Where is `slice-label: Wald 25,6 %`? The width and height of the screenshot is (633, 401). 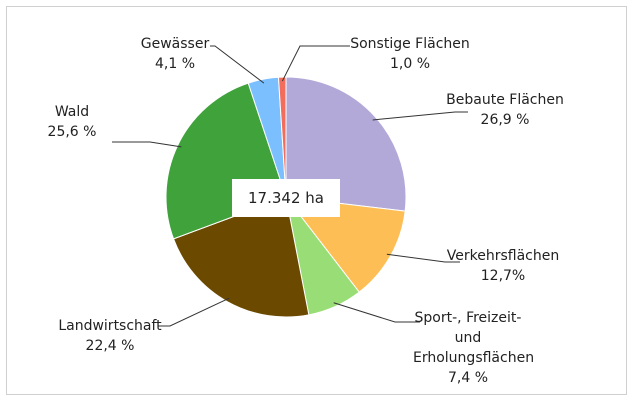
slice-label: Wald 25,6 % is located at coordinates (72, 122).